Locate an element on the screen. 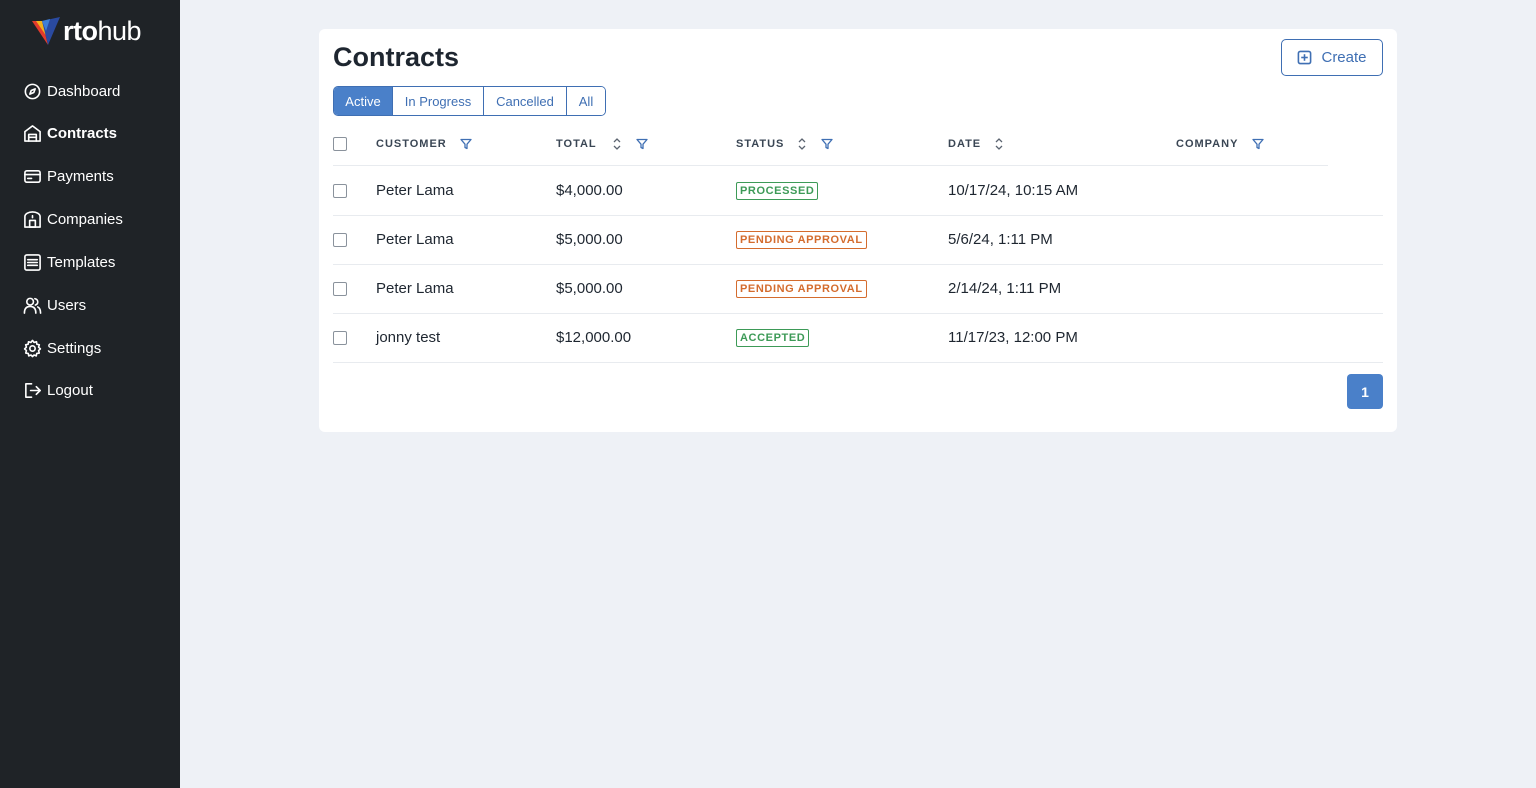 The image size is (1536, 788). cell-date: 11/17/23, 12:00 PM is located at coordinates (1013, 337).